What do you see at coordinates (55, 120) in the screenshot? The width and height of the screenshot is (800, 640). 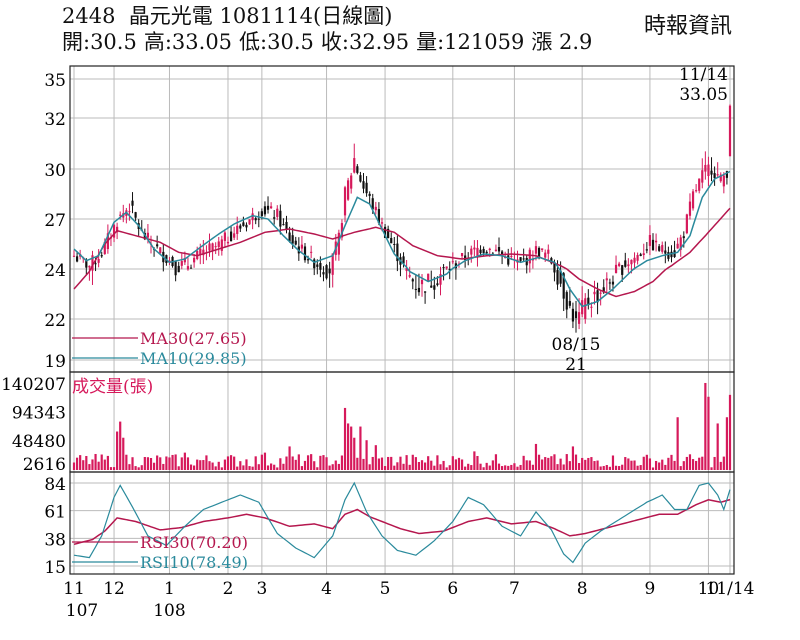 I see `price-tick-label: 32` at bounding box center [55, 120].